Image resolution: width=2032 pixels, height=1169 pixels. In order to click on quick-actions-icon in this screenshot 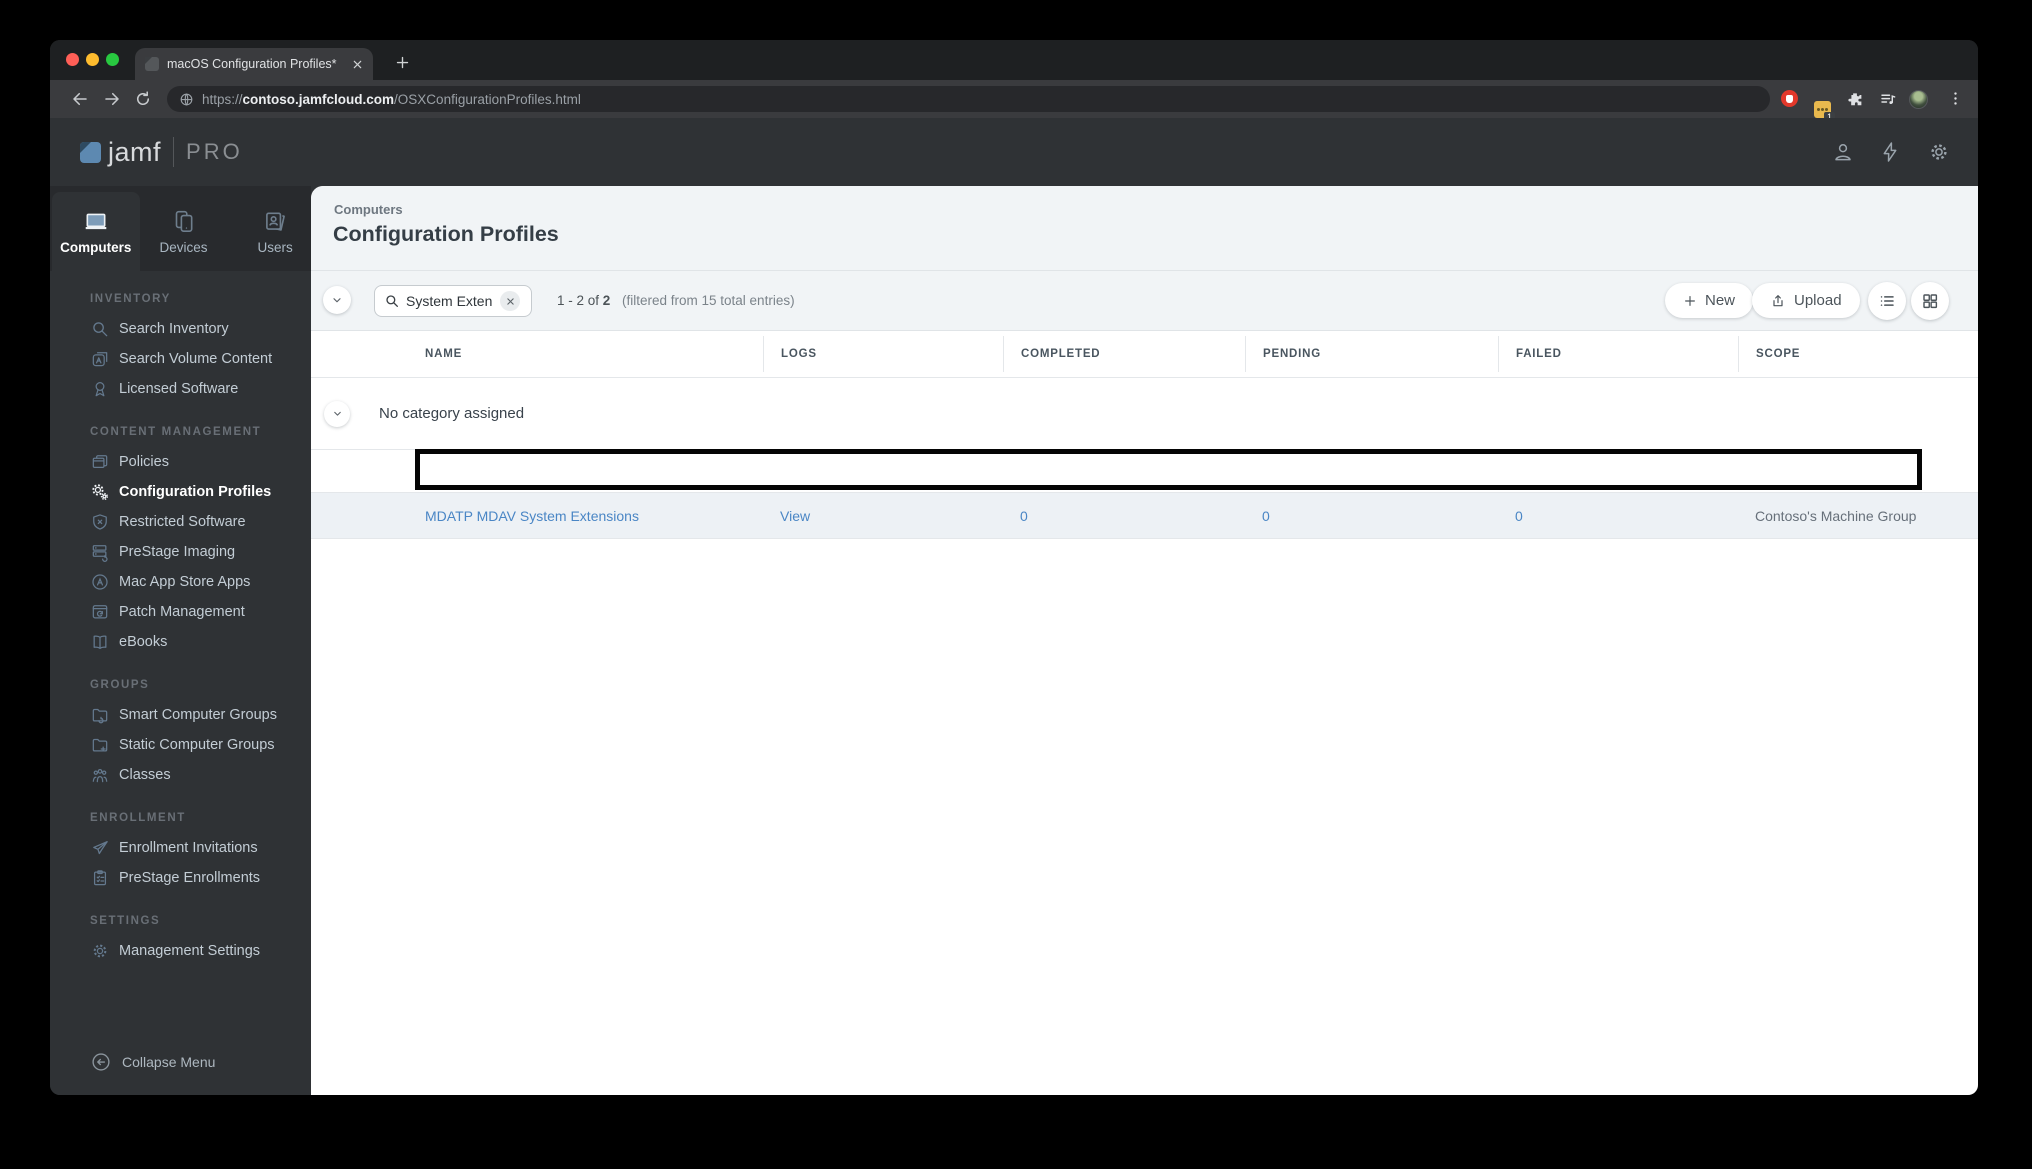, I will do `click(1890, 152)`.